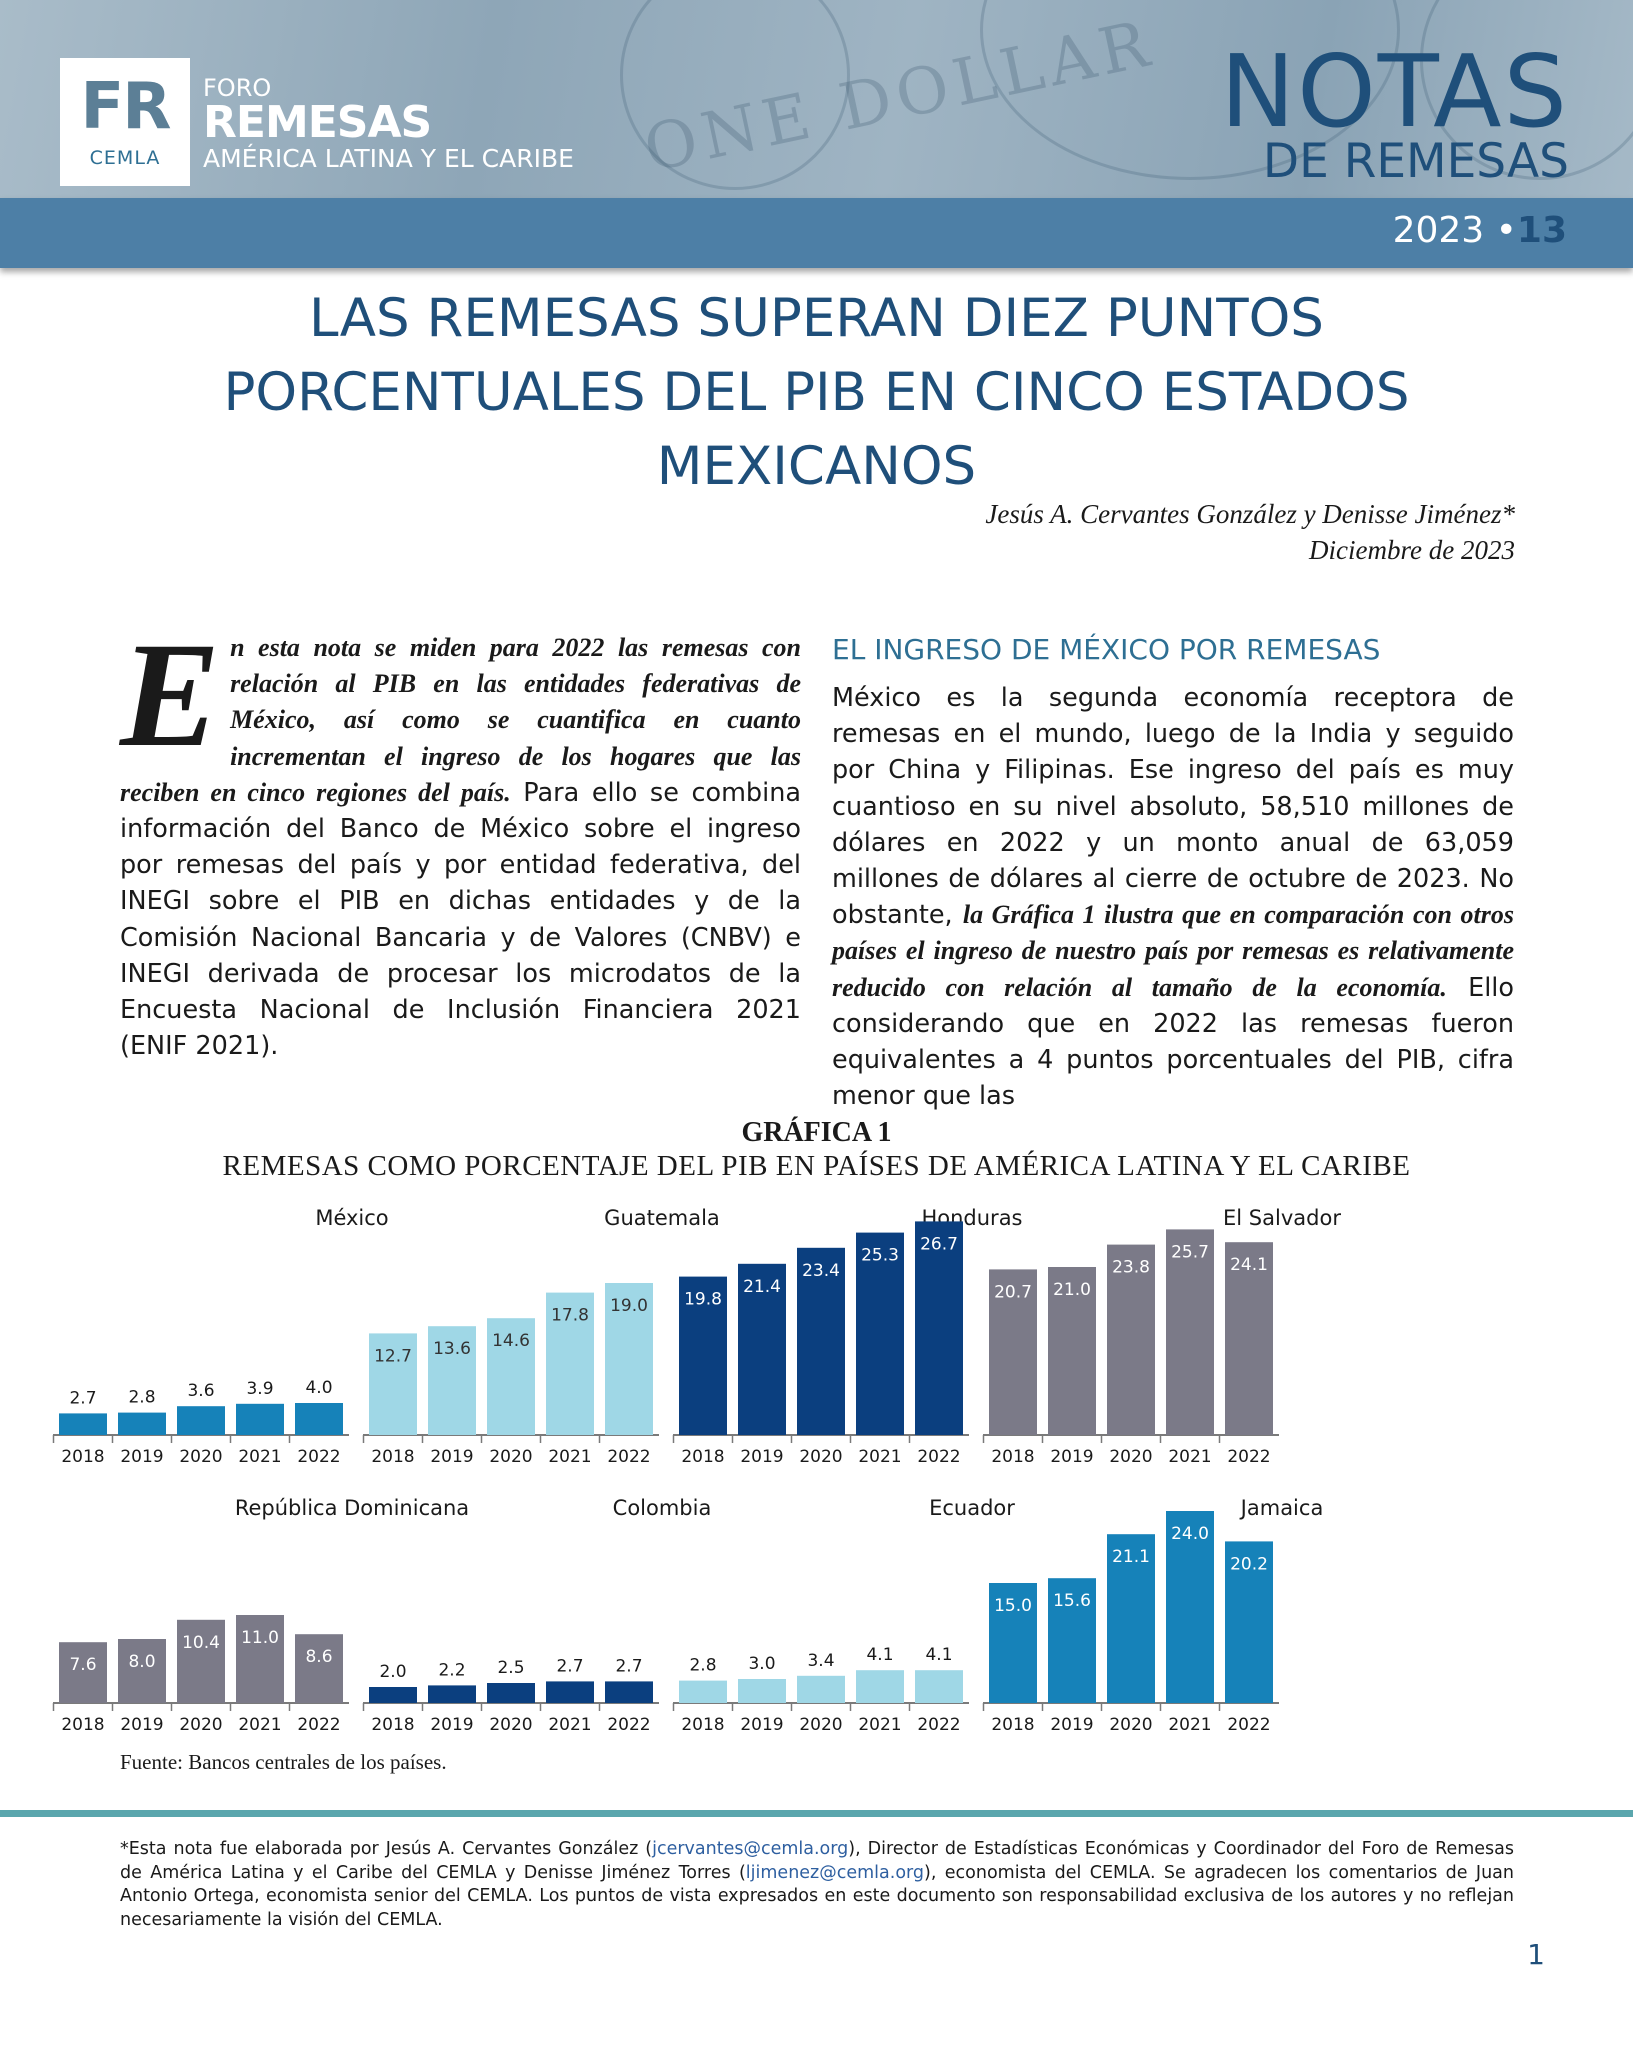 The width and height of the screenshot is (1633, 2048). I want to click on page-number: 1, so click(1536, 1954).